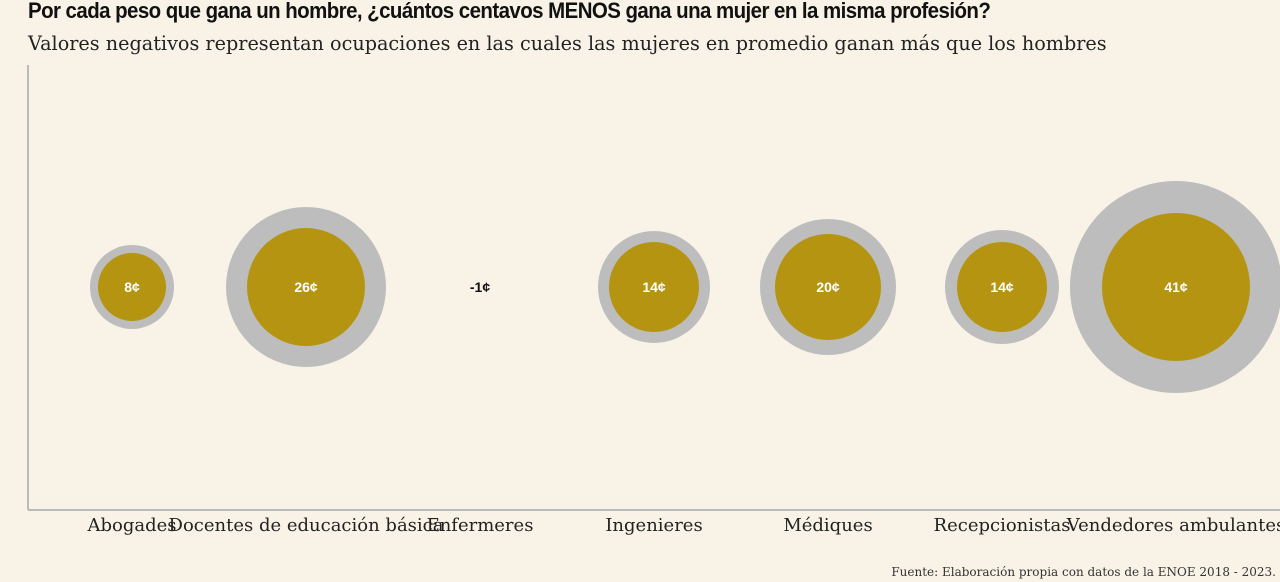  I want to click on data-label: 26¢, so click(306, 287).